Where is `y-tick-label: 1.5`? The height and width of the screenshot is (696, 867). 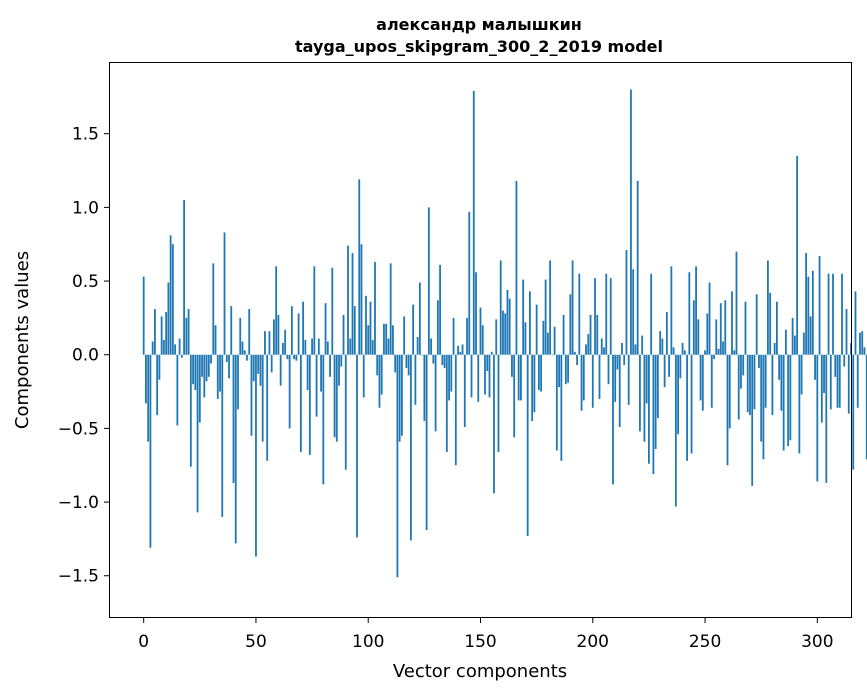 y-tick-label: 1.5 is located at coordinates (85, 135).